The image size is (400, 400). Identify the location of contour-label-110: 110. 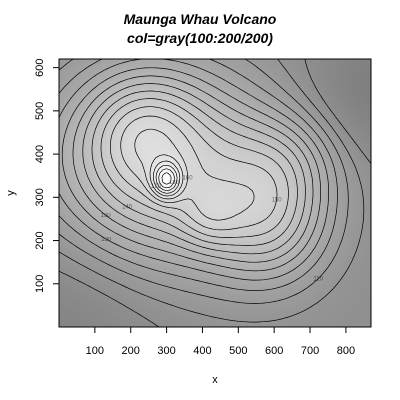
(318, 280).